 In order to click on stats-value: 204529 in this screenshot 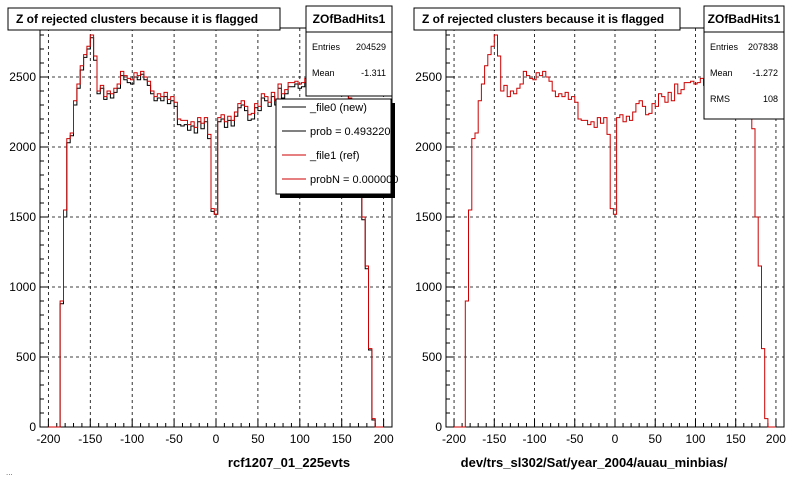, I will do `click(371, 47)`.